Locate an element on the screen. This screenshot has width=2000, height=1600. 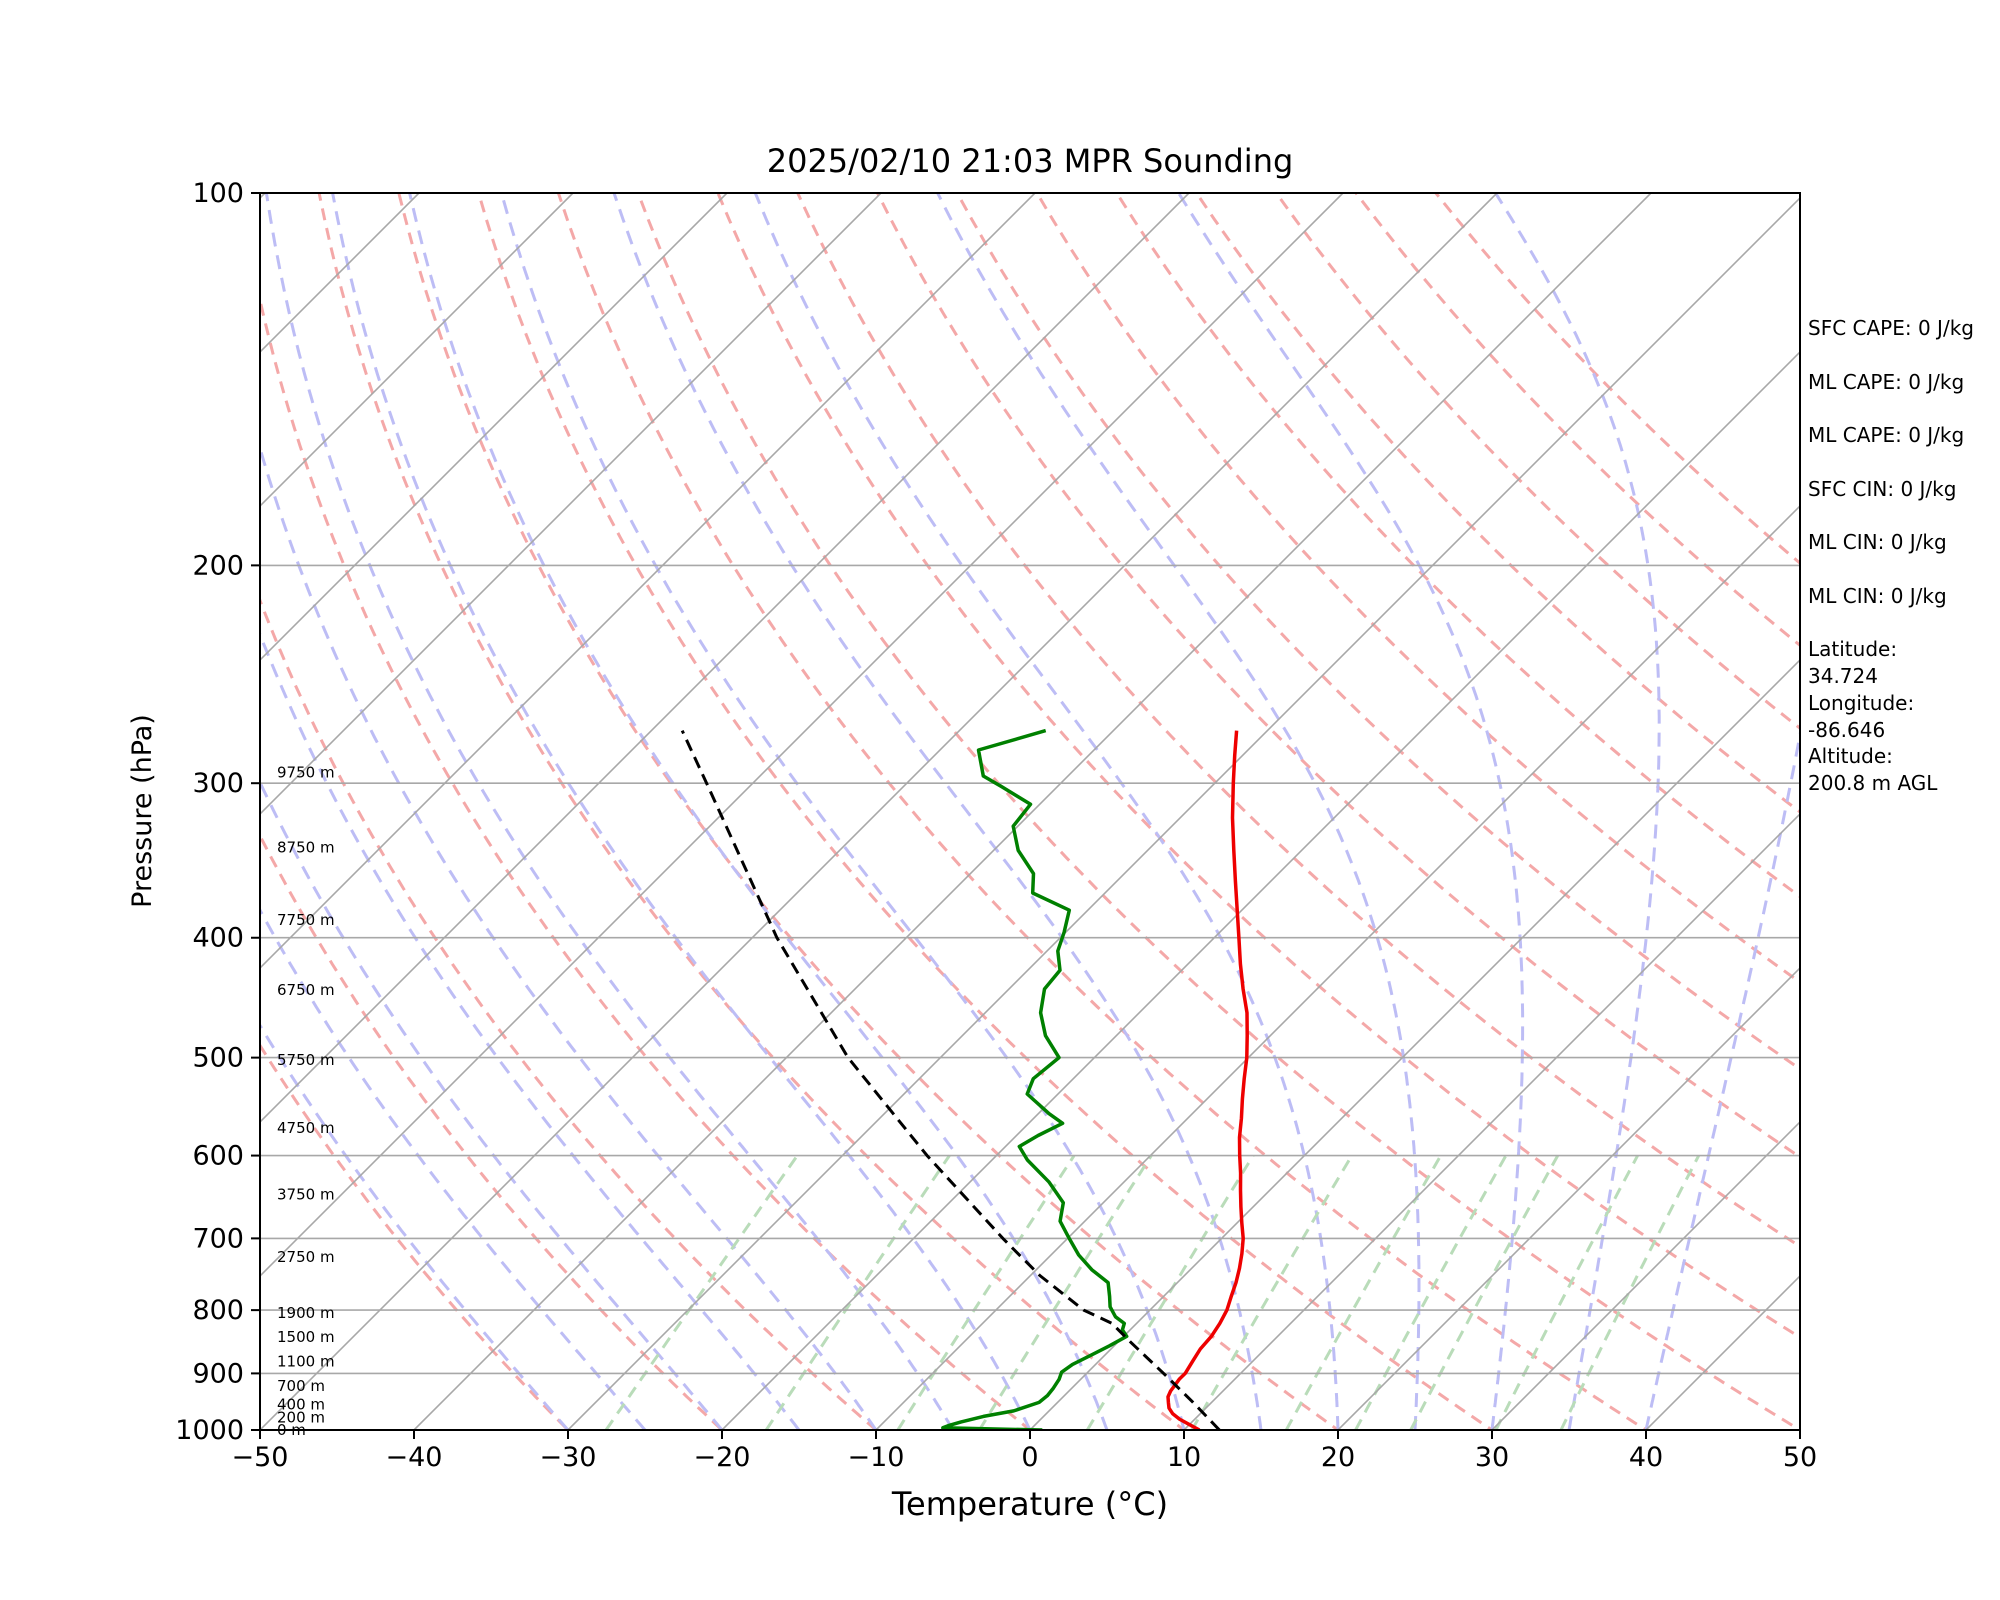
height-label: 1500 m is located at coordinates (306, 1337).